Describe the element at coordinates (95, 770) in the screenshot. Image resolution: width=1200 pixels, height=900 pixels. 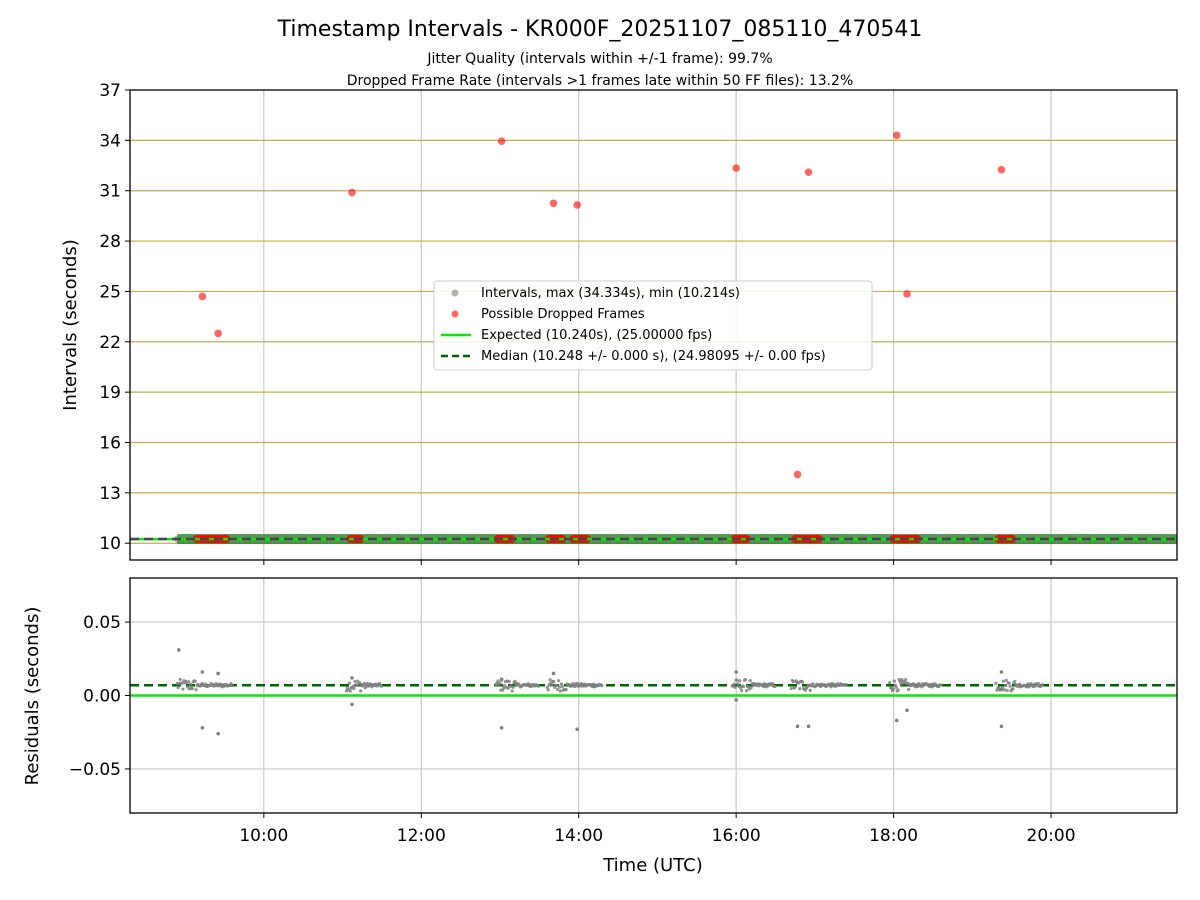
I see `residuals-y-tick-label: −0.05` at that location.